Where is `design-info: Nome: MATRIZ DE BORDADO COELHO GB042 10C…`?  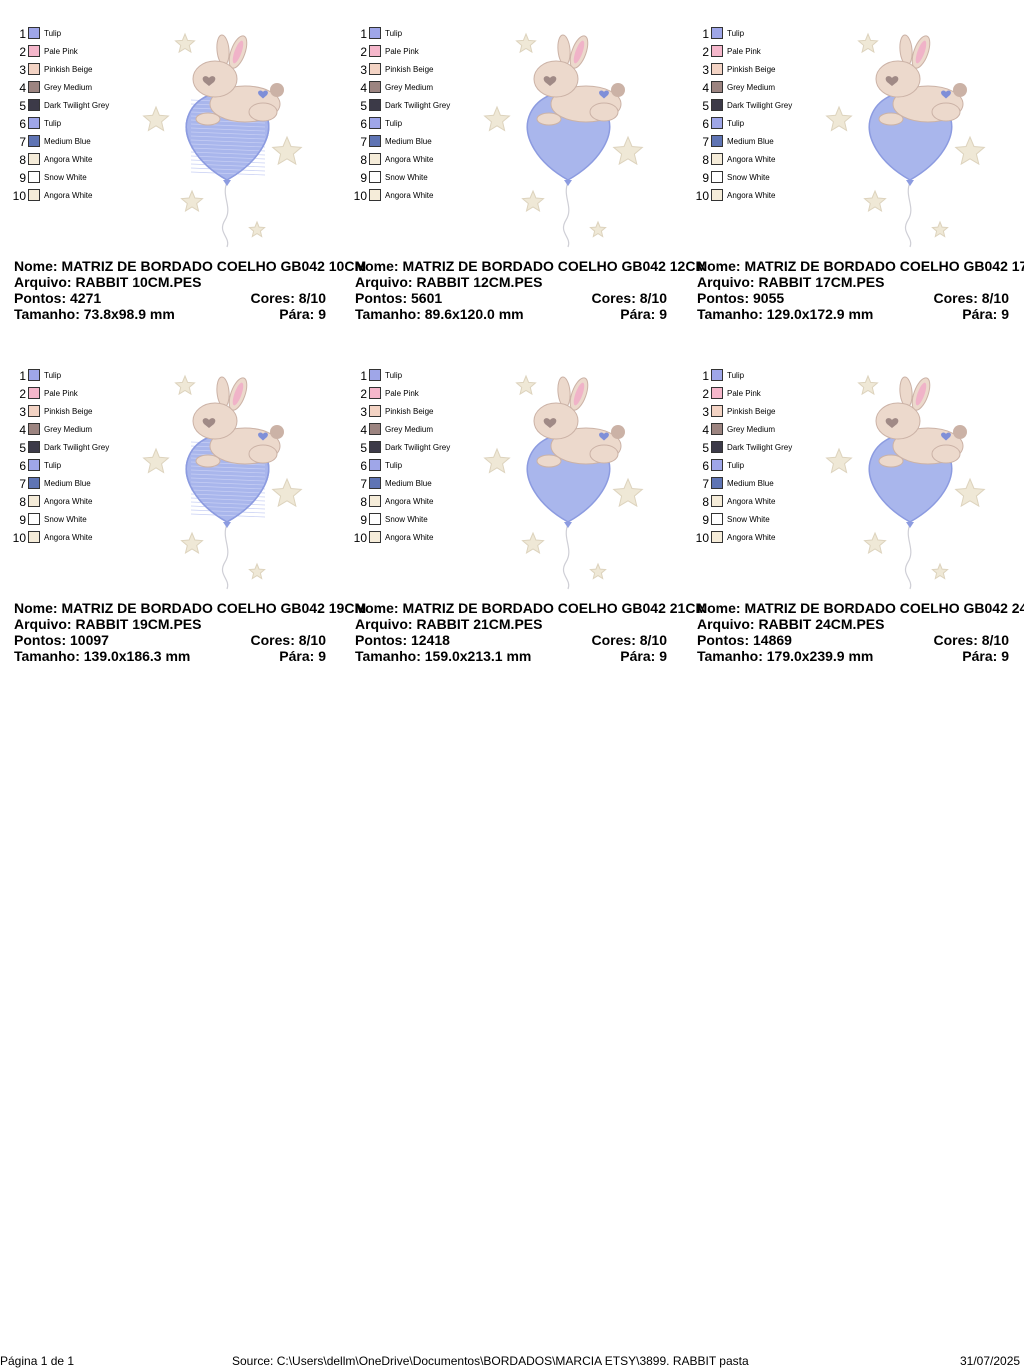 design-info: Nome: MATRIZ DE BORDADO COELHO GB042 10C… is located at coordinates (190, 290).